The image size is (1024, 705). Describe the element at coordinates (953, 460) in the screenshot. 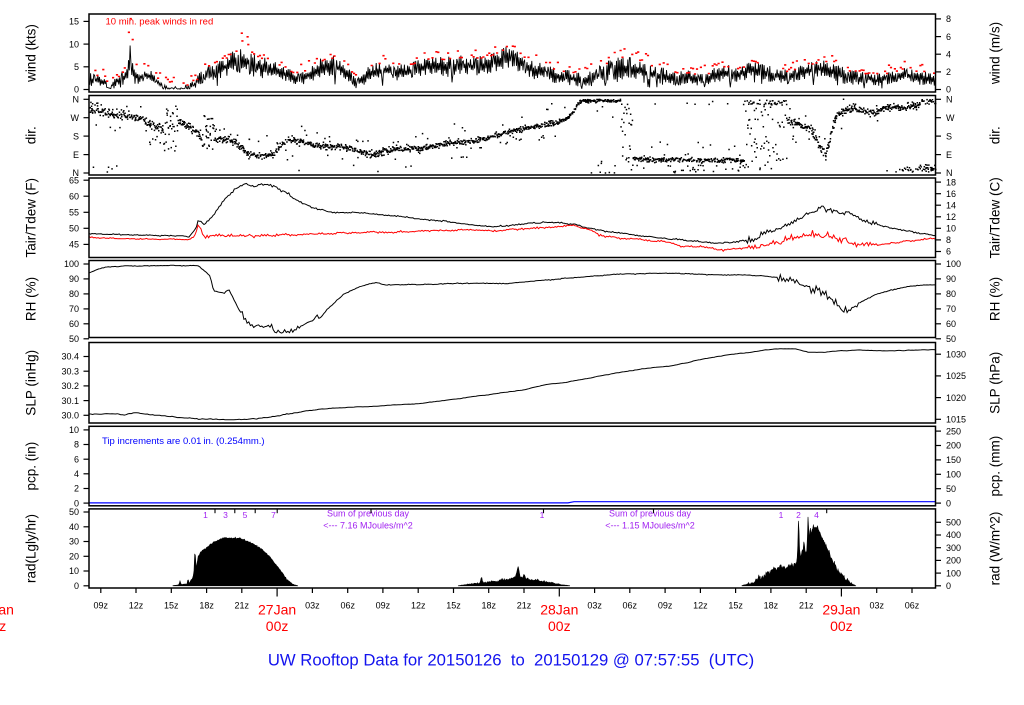

I see `svg-text: 150` at that location.